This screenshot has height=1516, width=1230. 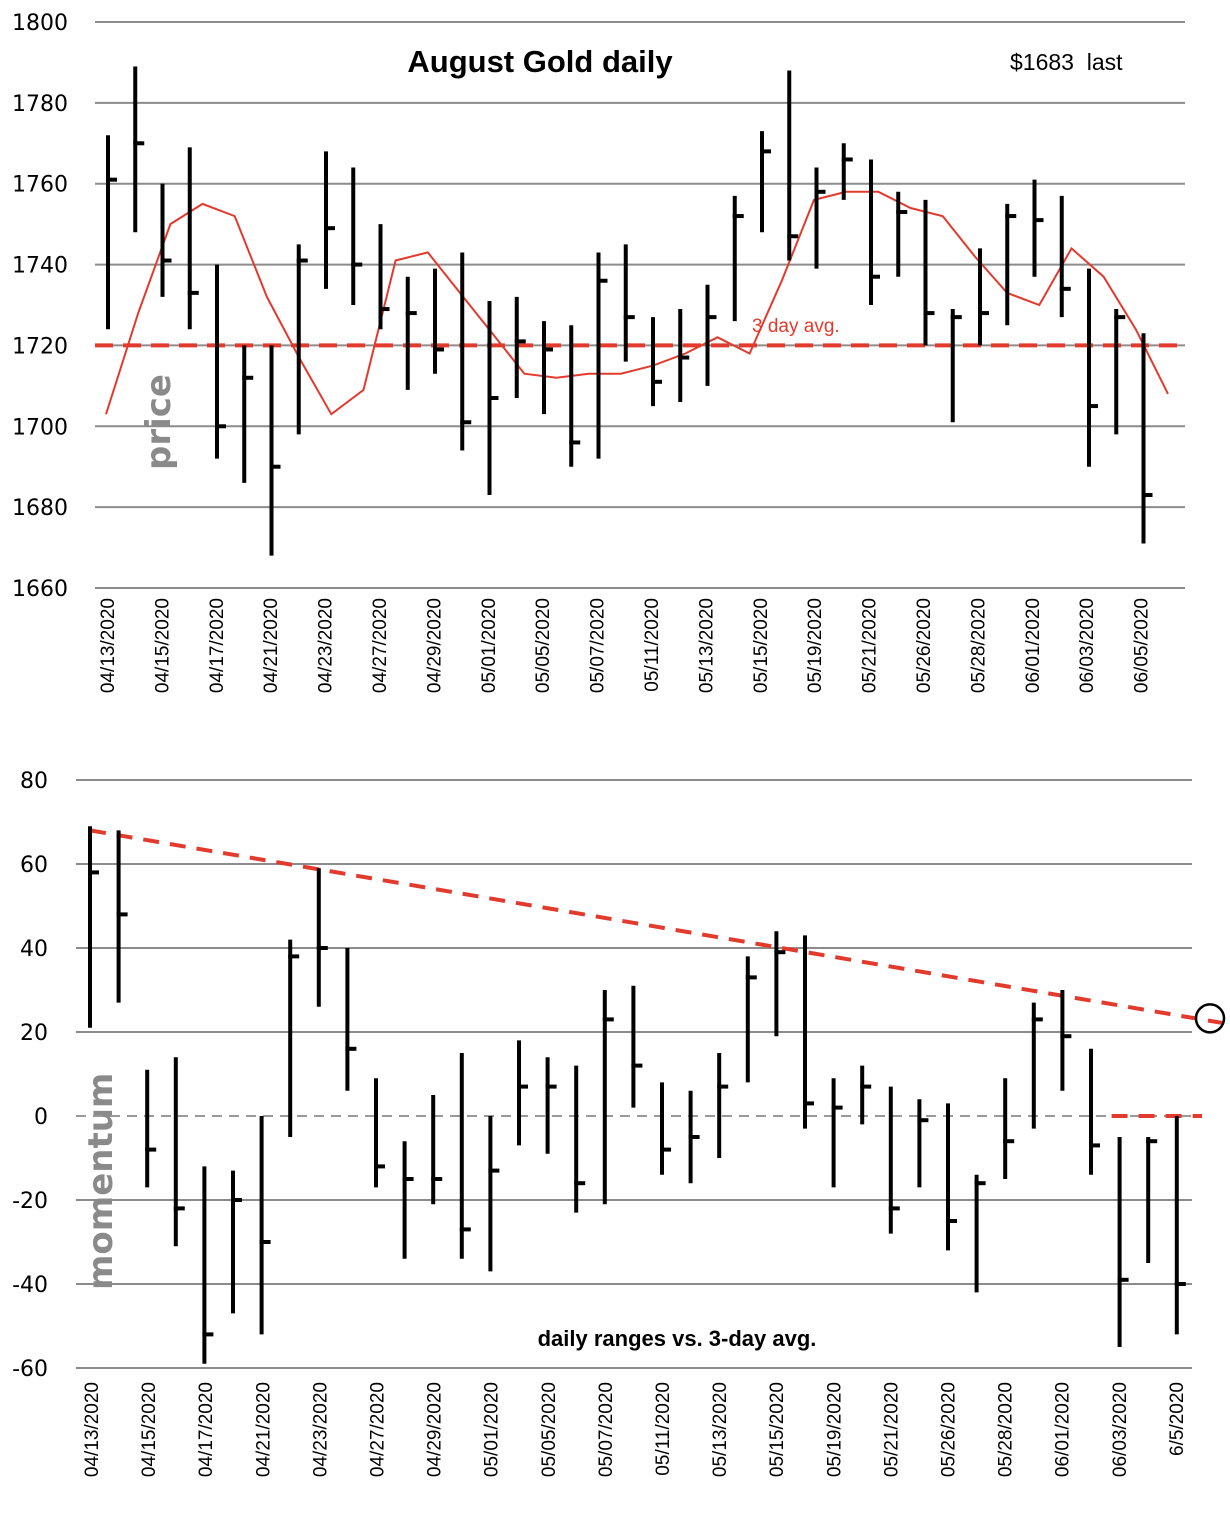 What do you see at coordinates (1087, 645) in the screenshot?
I see `x-tick-label: 06/03/2020` at bounding box center [1087, 645].